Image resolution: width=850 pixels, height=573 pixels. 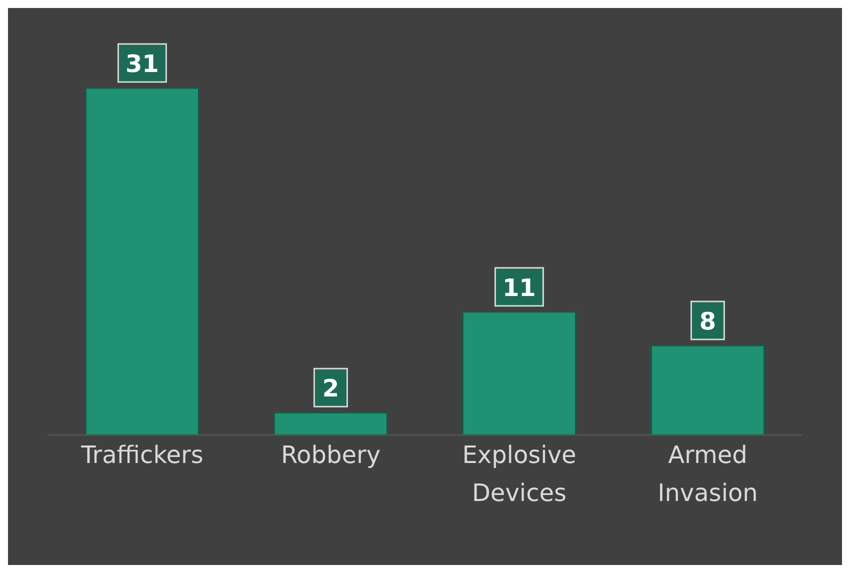 I want to click on data-label: 2, so click(x=331, y=388).